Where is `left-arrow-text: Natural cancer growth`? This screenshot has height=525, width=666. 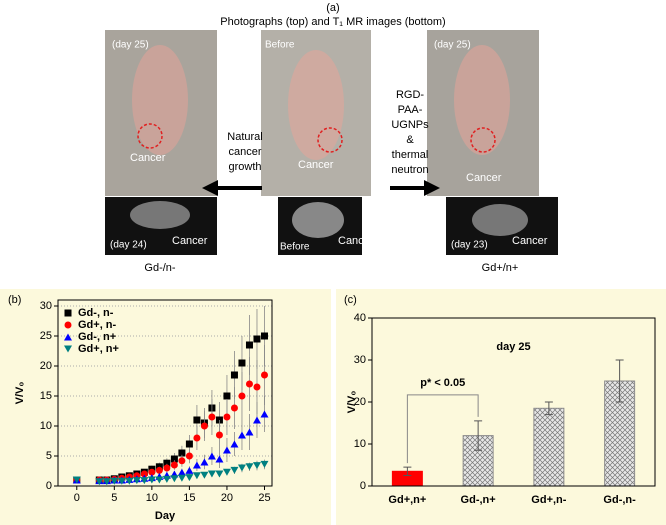
left-arrow-text: Natural cancer growth is located at coordinates (244, 152).